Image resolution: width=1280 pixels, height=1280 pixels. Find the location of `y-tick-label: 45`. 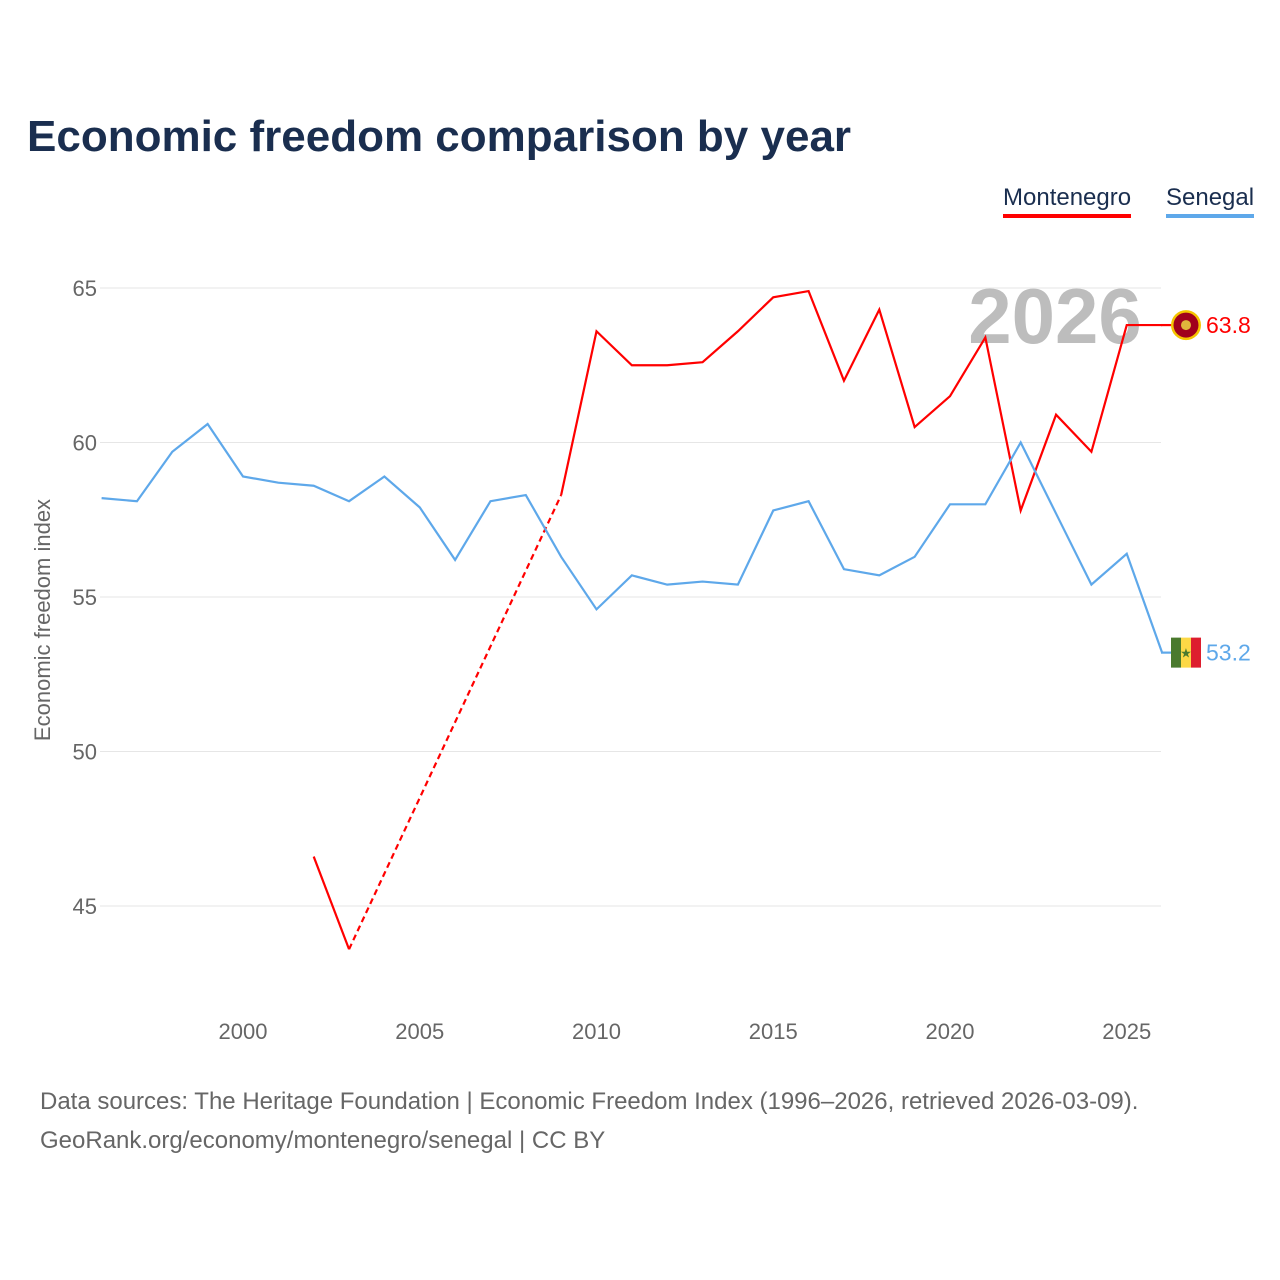

y-tick-label: 45 is located at coordinates (85, 906).